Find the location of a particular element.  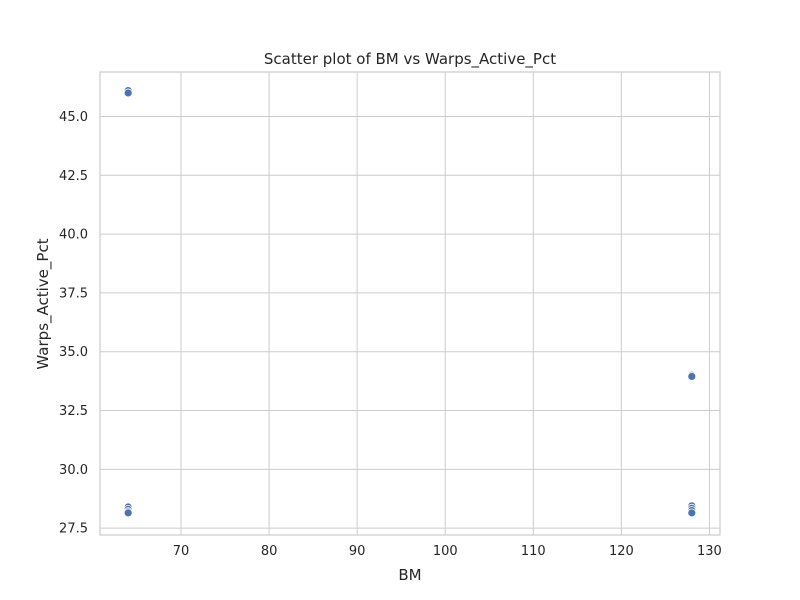

x-tick-label: 100 is located at coordinates (445, 551).